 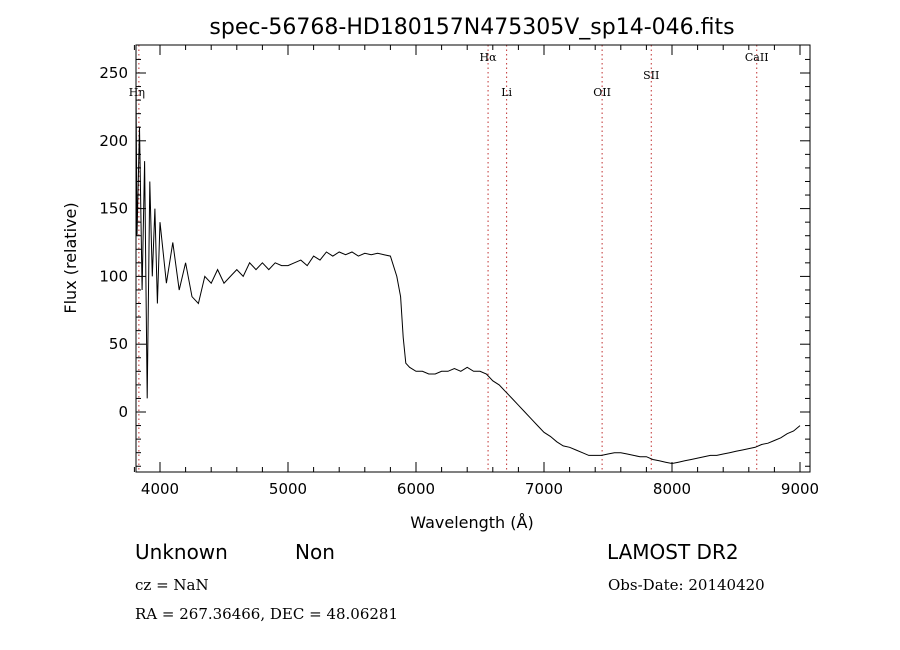 What do you see at coordinates (602, 92) in the screenshot?
I see `spectral-line-label: OII` at bounding box center [602, 92].